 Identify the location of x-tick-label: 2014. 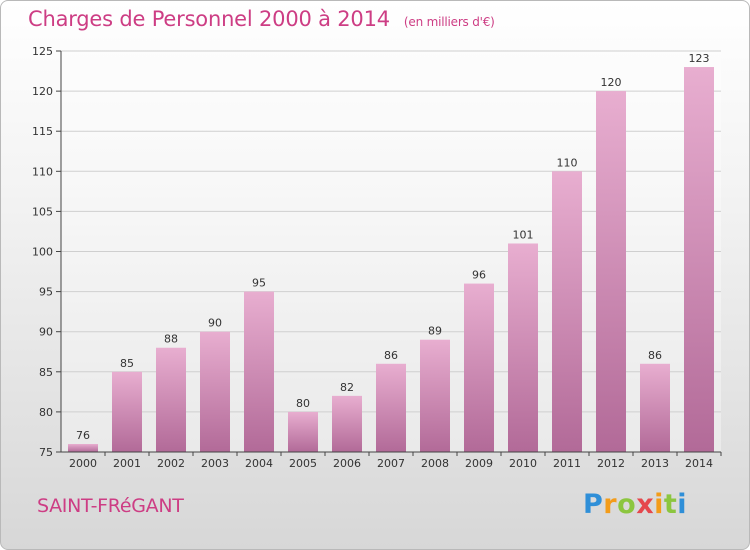
(699, 463).